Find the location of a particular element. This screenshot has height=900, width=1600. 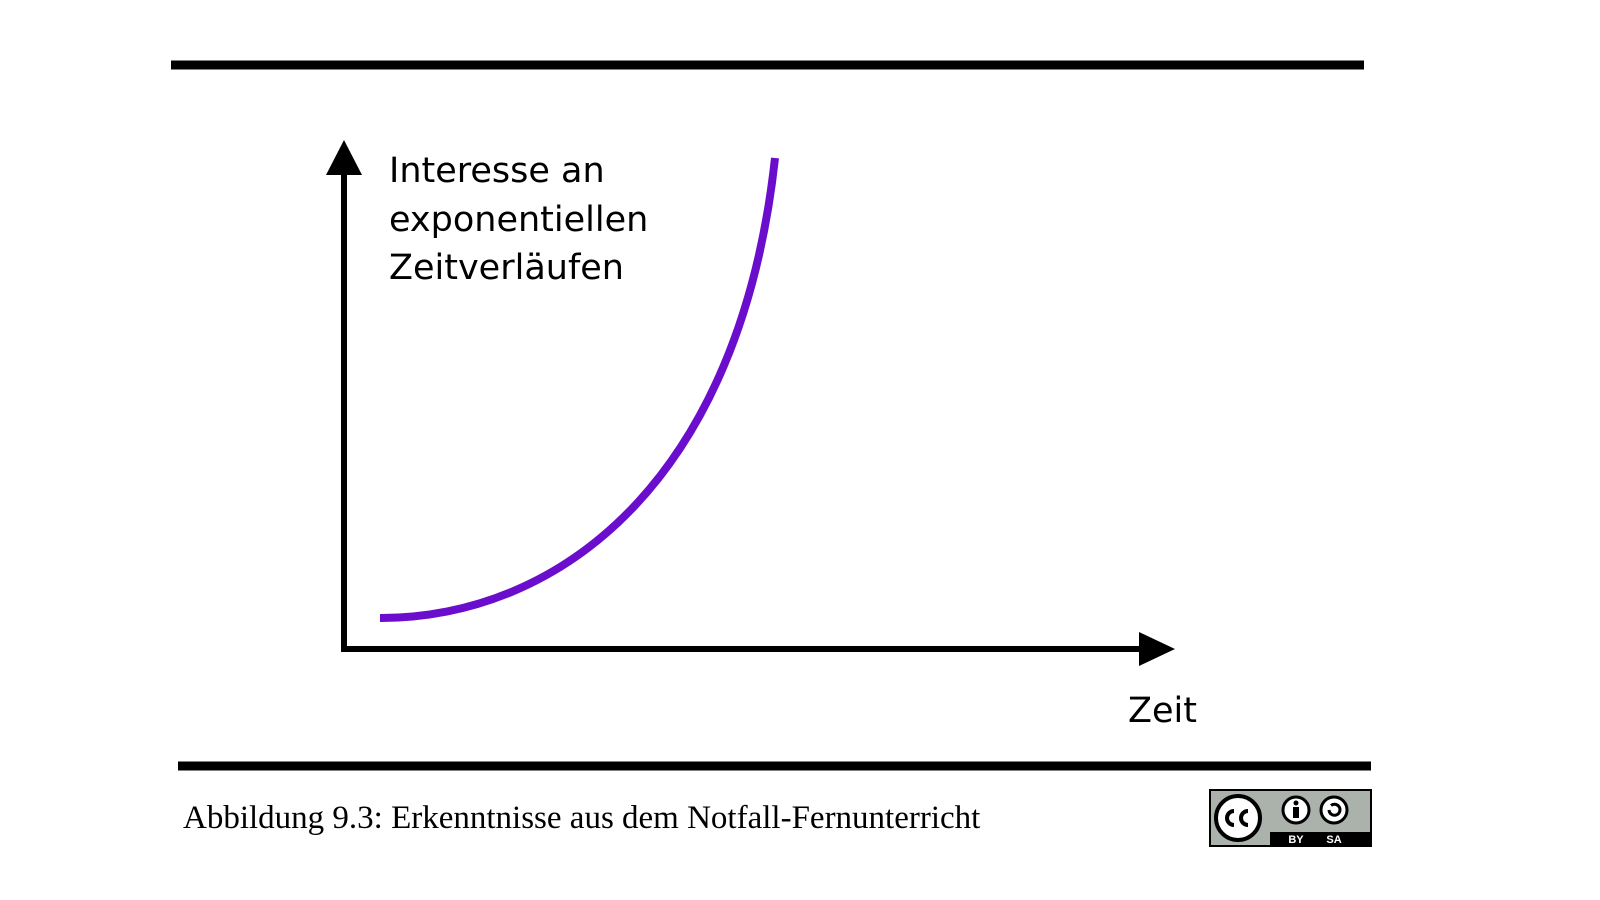

x-label: Zeit is located at coordinates (1162, 711).